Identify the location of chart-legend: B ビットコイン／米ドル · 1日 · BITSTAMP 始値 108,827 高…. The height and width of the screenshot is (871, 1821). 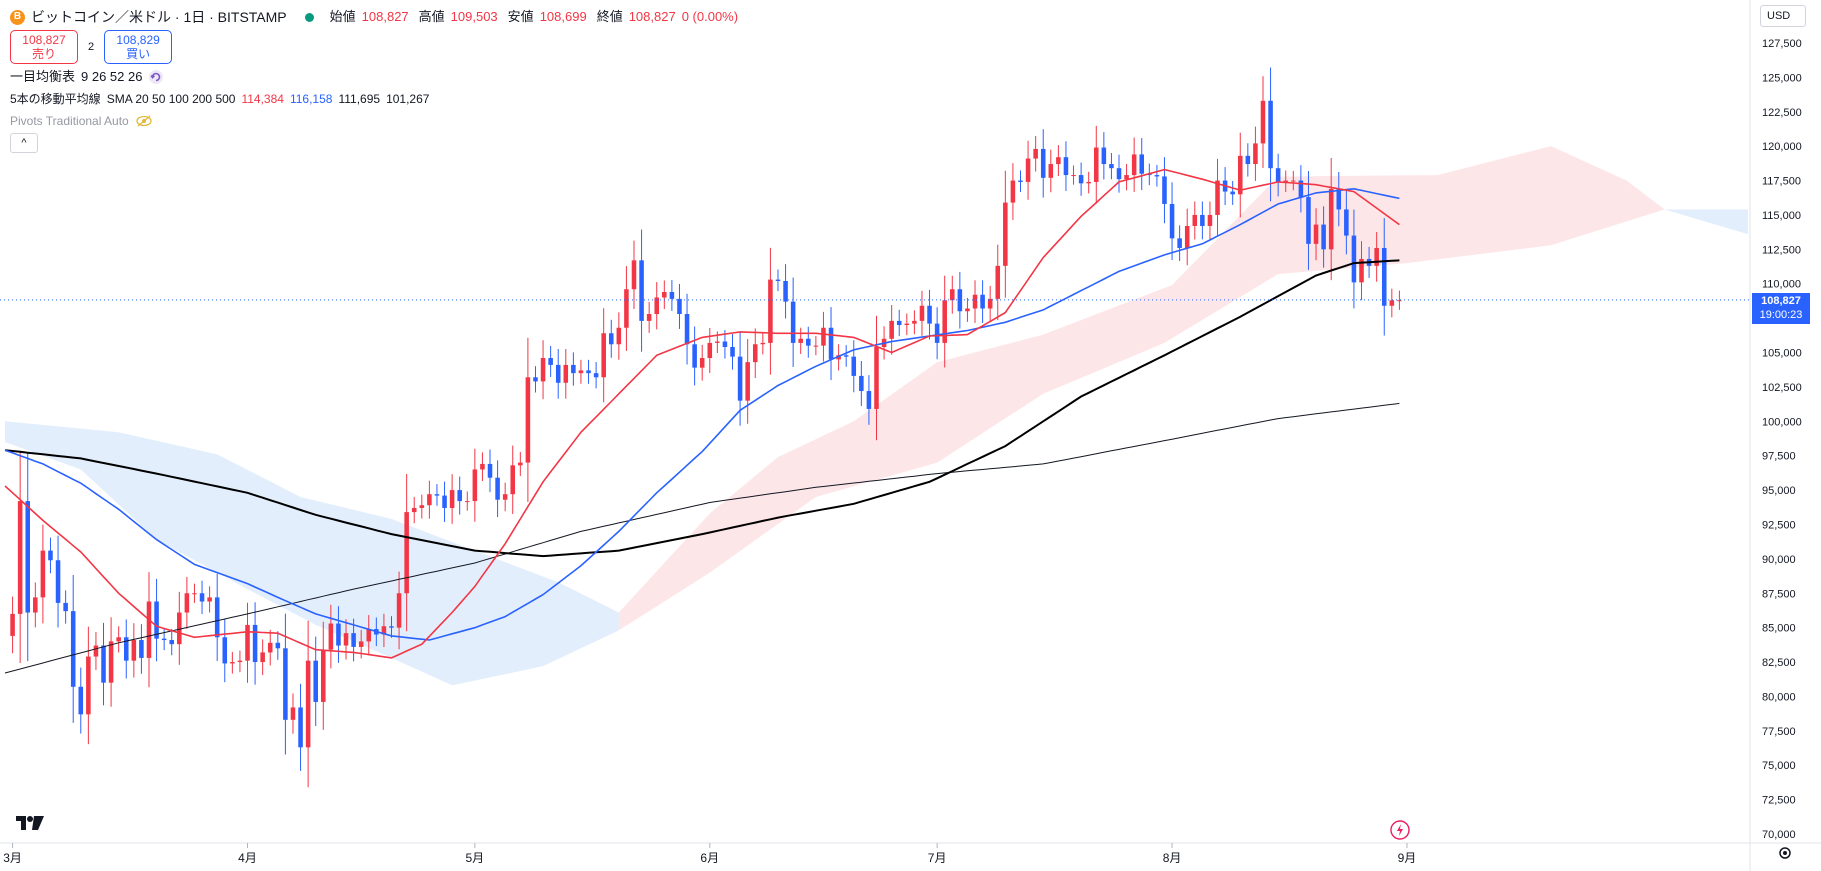
(374, 80).